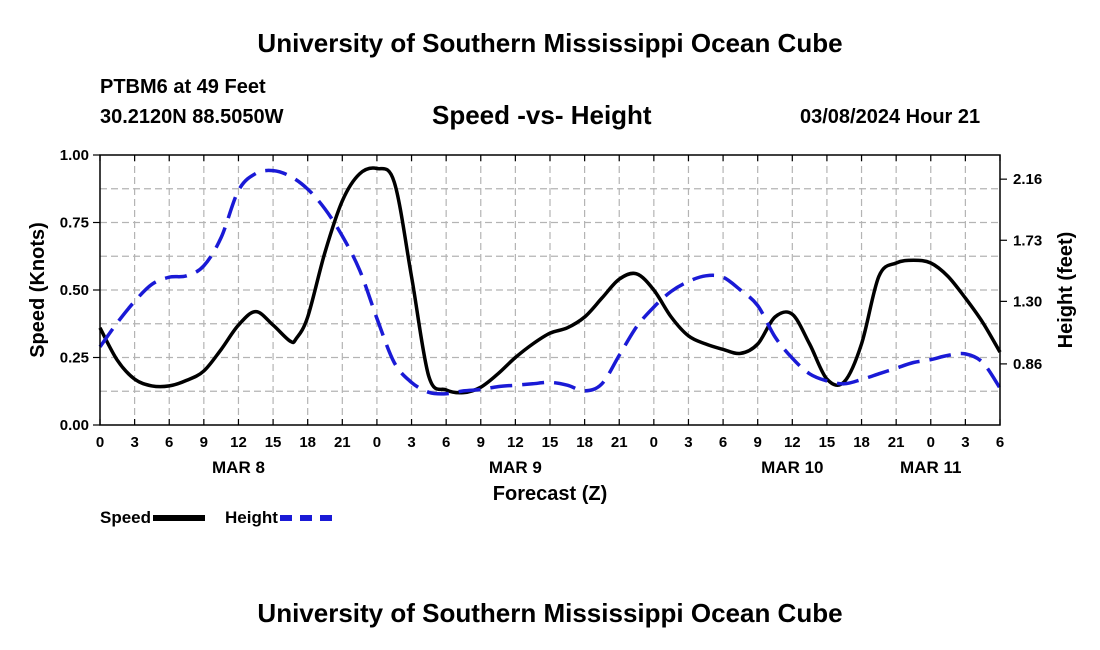 The width and height of the screenshot is (1100, 650). Describe the element at coordinates (1027, 364) in the screenshot. I see `y2-tick-label: 0.86` at that location.